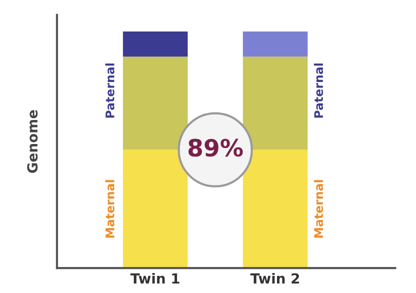  What do you see at coordinates (215, 147) in the screenshot?
I see `annotation: 89%` at bounding box center [215, 147].